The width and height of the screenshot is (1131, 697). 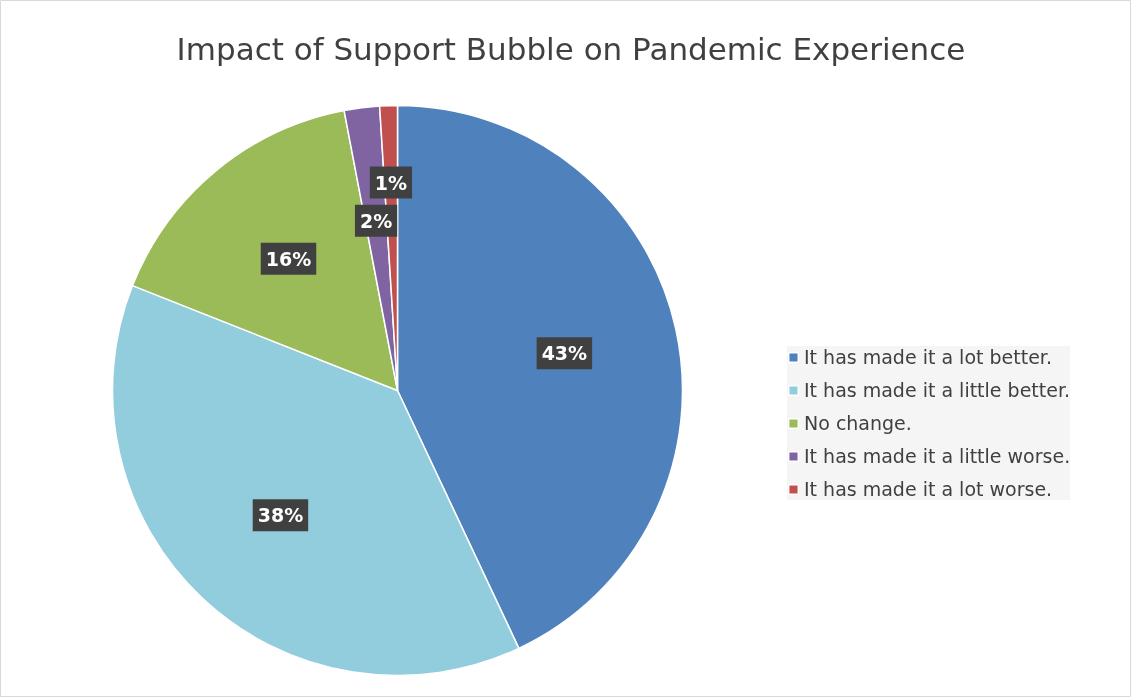 I want to click on data-label: 43%, so click(x=564, y=353).